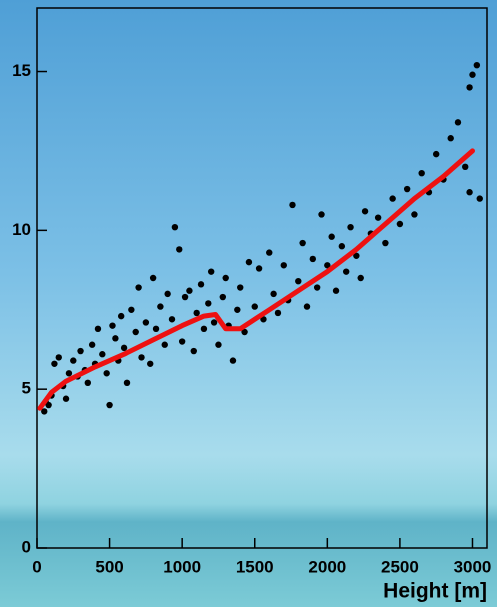  Describe the element at coordinates (435, 591) in the screenshot. I see `x-axis-label: Height [m]` at that location.